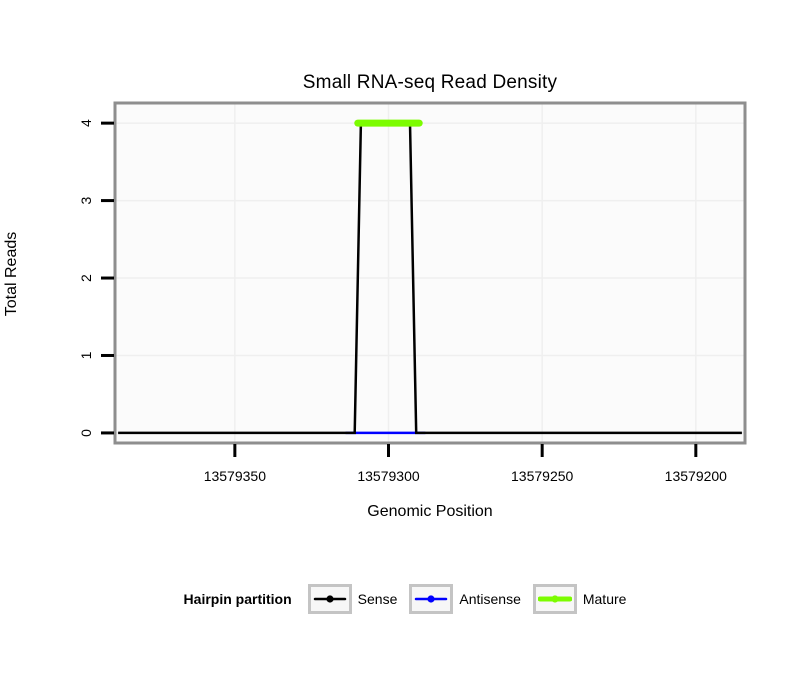 This screenshot has width=810, height=690. I want to click on legend-items: Sense Antisense Mature, so click(467, 599).